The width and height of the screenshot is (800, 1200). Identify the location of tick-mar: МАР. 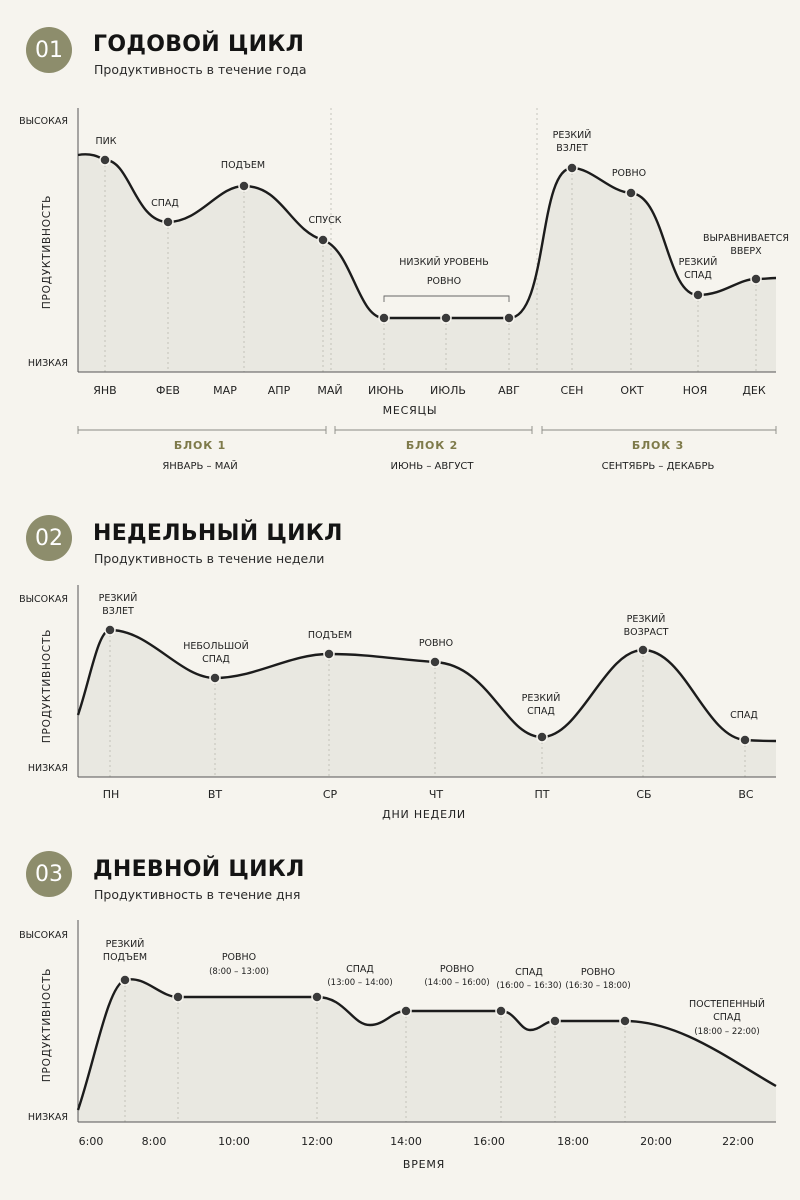
(225, 390).